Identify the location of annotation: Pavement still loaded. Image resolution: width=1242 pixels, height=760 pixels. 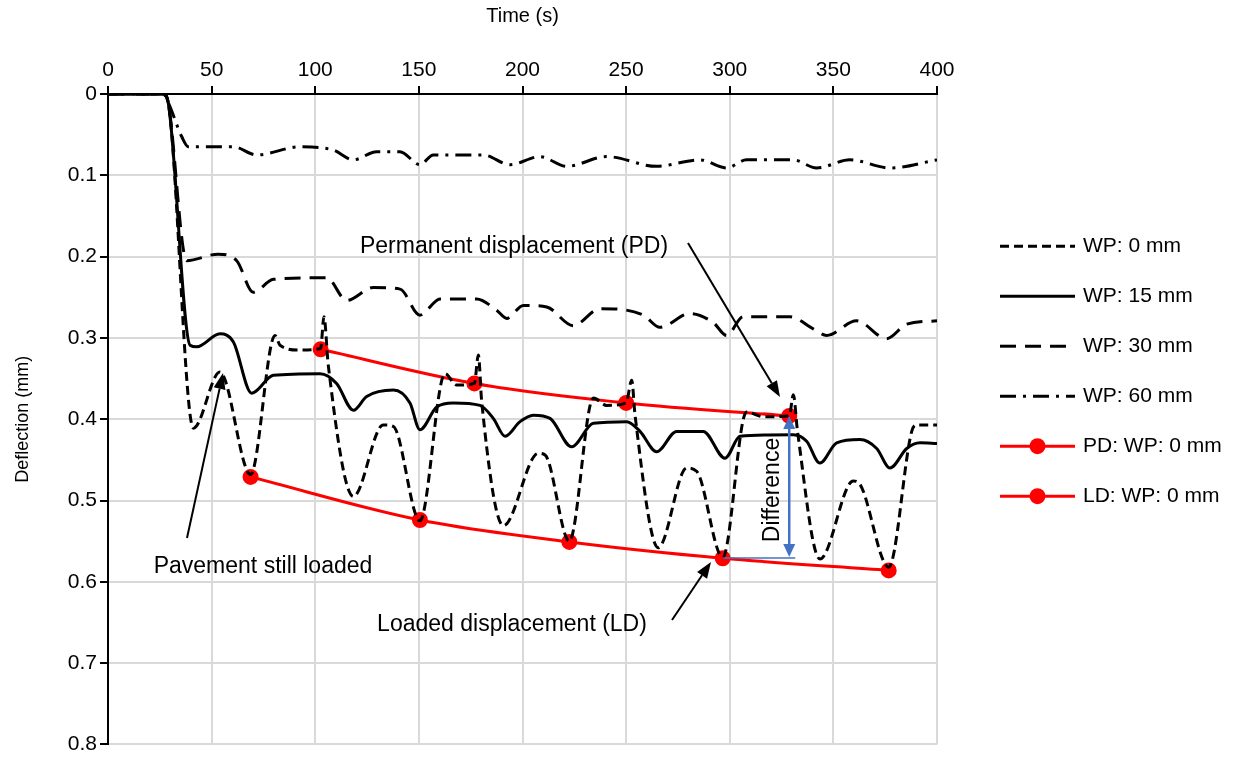
(263, 565).